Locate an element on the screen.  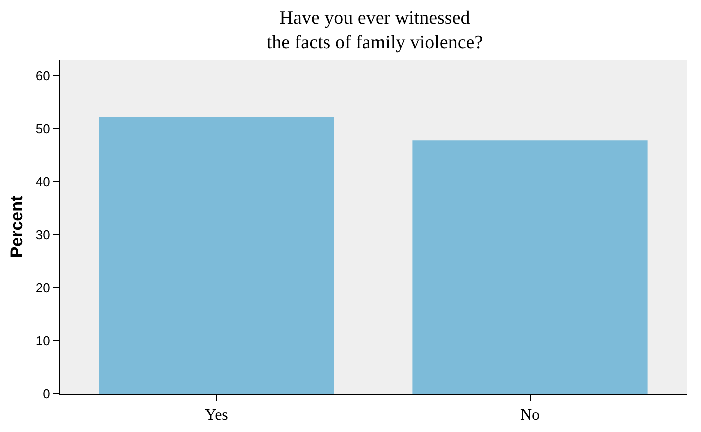
y-axis-title: Percent is located at coordinates (16, 226).